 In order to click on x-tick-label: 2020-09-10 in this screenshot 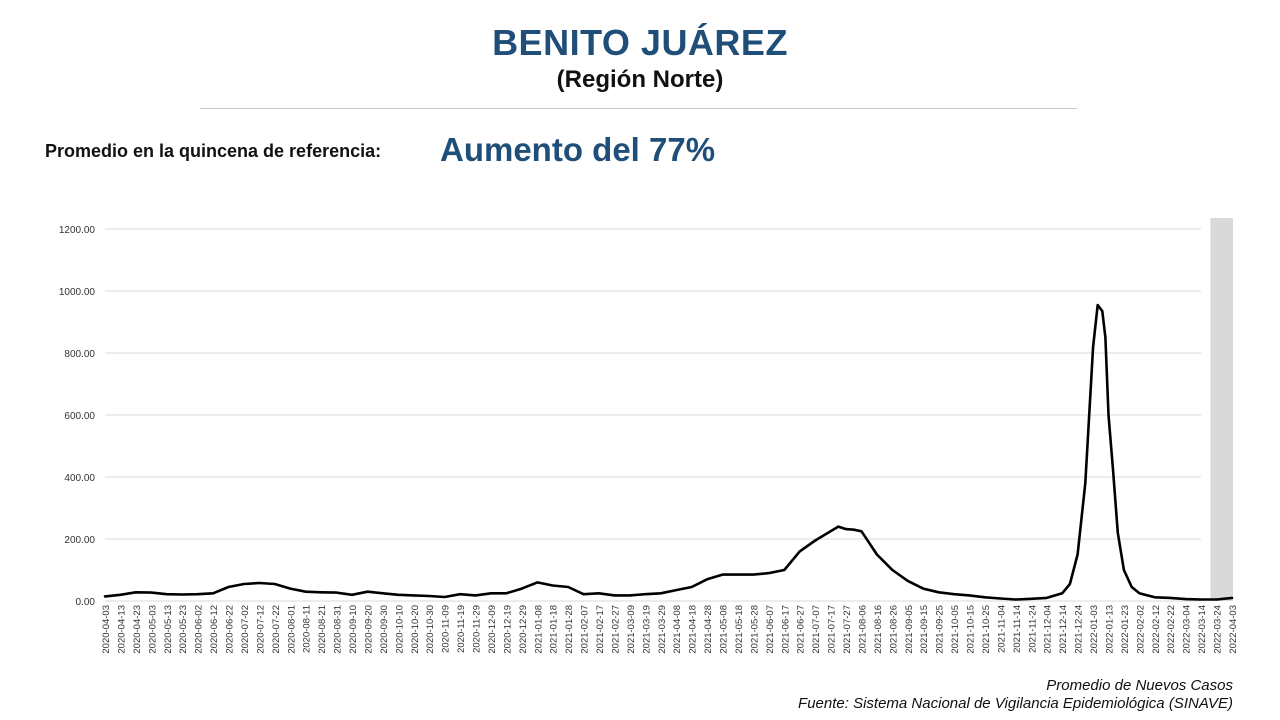, I will do `click(353, 629)`.